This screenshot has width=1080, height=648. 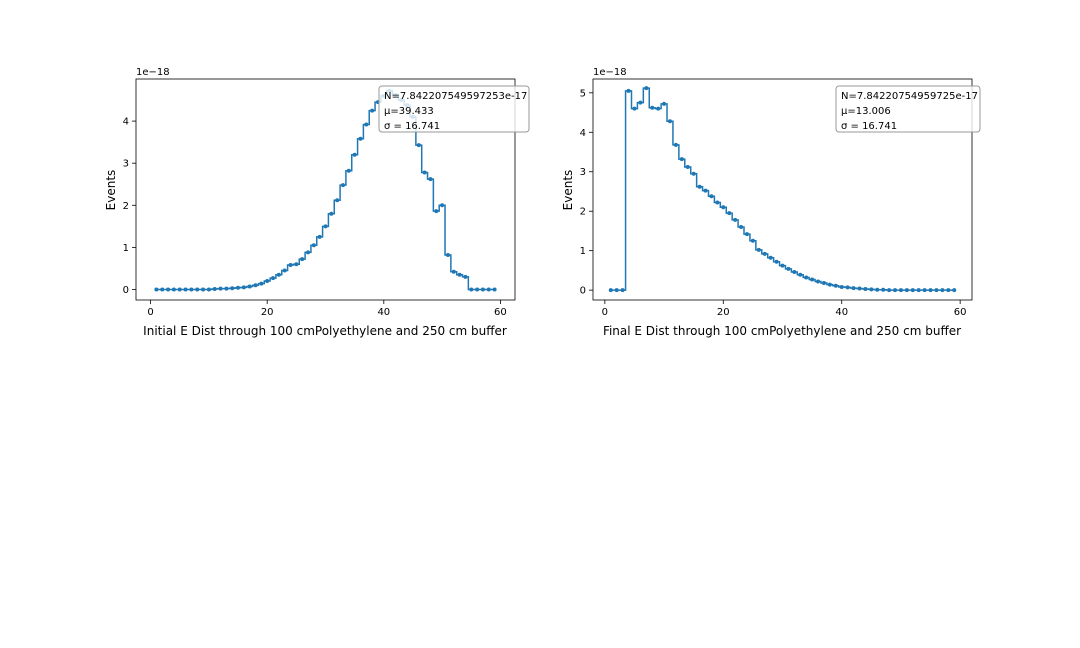 What do you see at coordinates (866, 111) in the screenshot?
I see `legend-mu: μ=13.006` at bounding box center [866, 111].